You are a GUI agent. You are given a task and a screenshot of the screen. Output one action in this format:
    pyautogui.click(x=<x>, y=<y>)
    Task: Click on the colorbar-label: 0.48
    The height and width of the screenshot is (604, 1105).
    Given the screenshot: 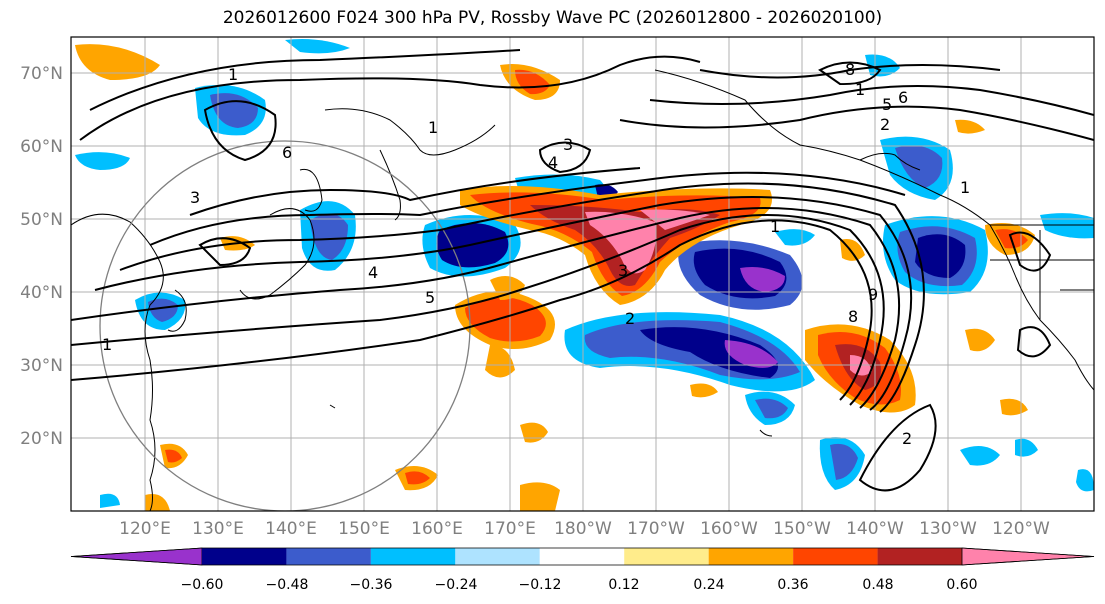 What is the action you would take?
    pyautogui.click(x=877, y=585)
    